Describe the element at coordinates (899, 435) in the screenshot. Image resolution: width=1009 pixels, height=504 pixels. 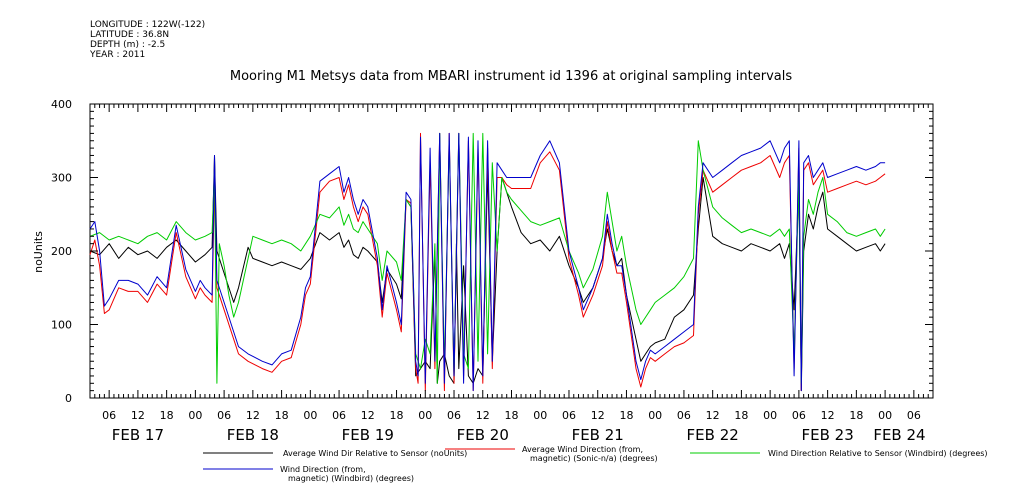
I see `x-day-label: FEB 24` at that location.